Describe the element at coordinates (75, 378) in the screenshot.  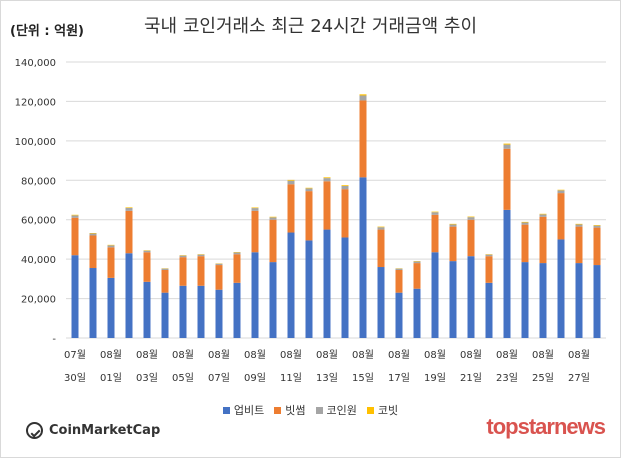
I see `x-tick-label: 30일` at that location.